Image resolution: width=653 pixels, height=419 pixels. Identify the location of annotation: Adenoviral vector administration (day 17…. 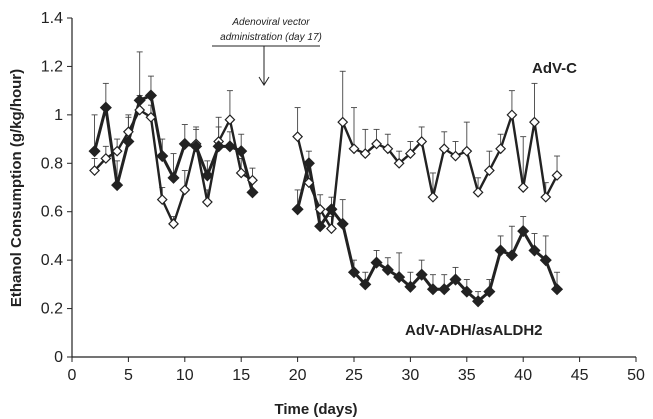
(267, 51).